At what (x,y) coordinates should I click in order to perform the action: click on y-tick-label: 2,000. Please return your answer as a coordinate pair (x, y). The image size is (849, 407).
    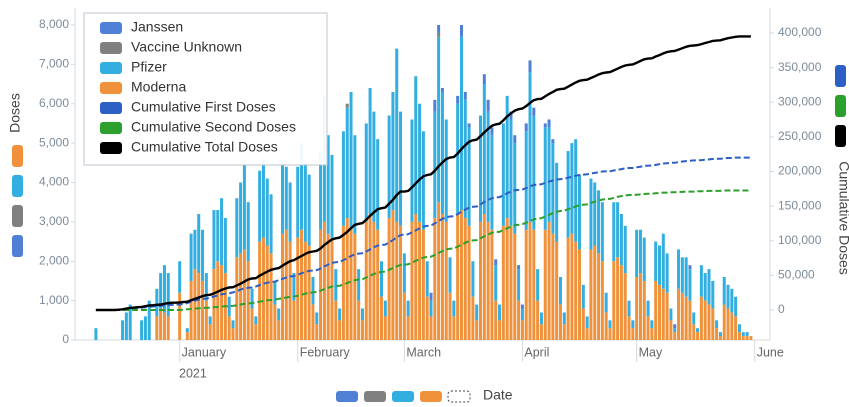
    Looking at the image, I should click on (54, 260).